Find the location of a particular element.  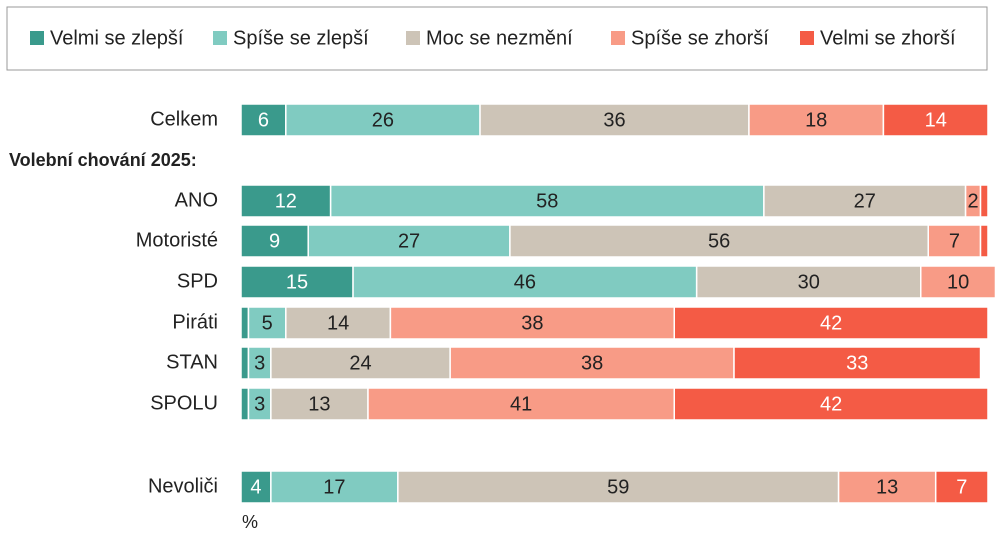

y-tick-label: Celkem is located at coordinates (184, 119).